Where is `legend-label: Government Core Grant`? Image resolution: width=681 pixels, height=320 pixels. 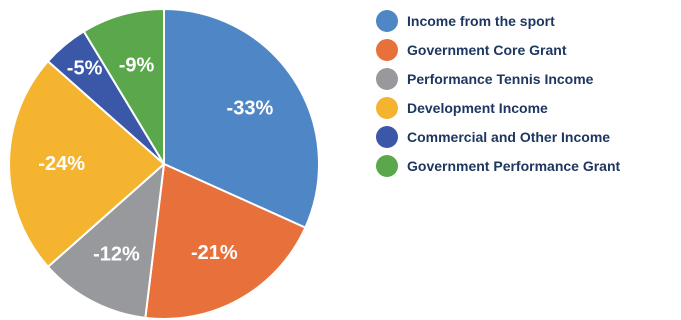
legend-label: Government Core Grant is located at coordinates (487, 50).